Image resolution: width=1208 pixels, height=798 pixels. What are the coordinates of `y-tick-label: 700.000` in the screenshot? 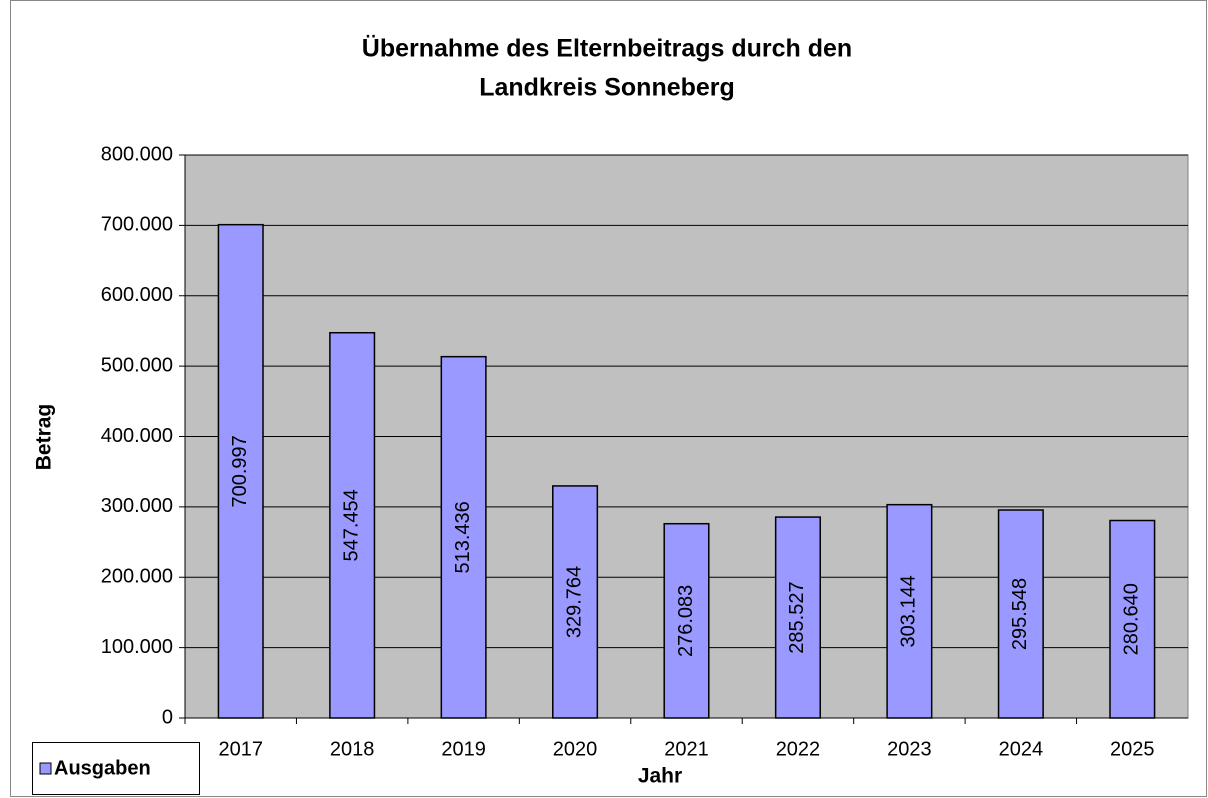 It's located at (137, 225).